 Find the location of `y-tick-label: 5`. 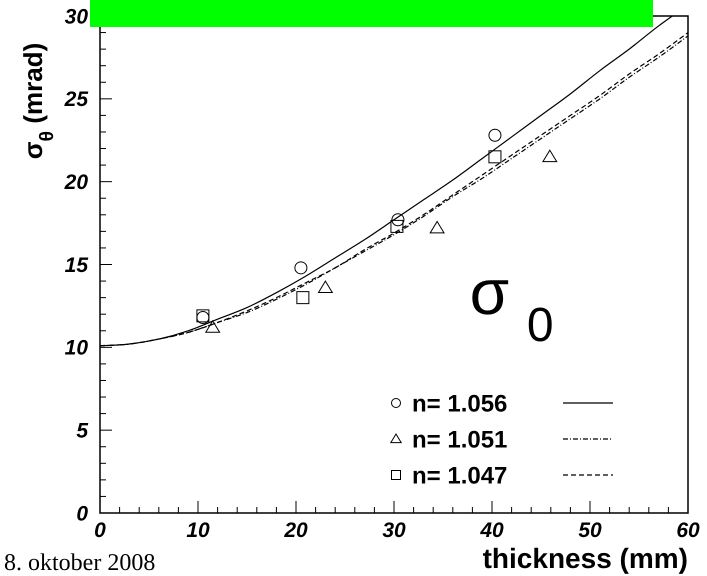

y-tick-label: 5 is located at coordinates (82, 431).